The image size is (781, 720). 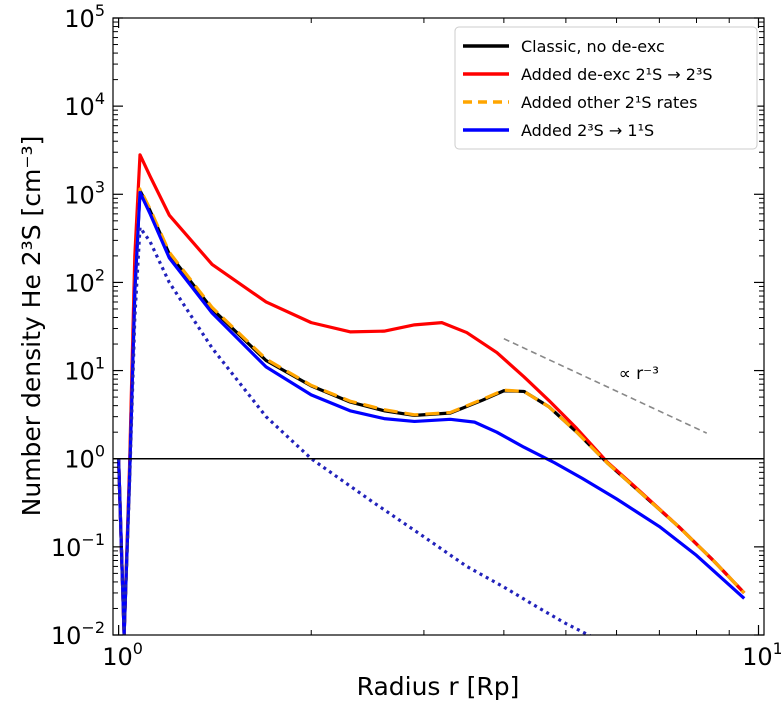 What do you see at coordinates (84, 281) in the screenshot?
I see `y-tick-label-4: 10²` at bounding box center [84, 281].